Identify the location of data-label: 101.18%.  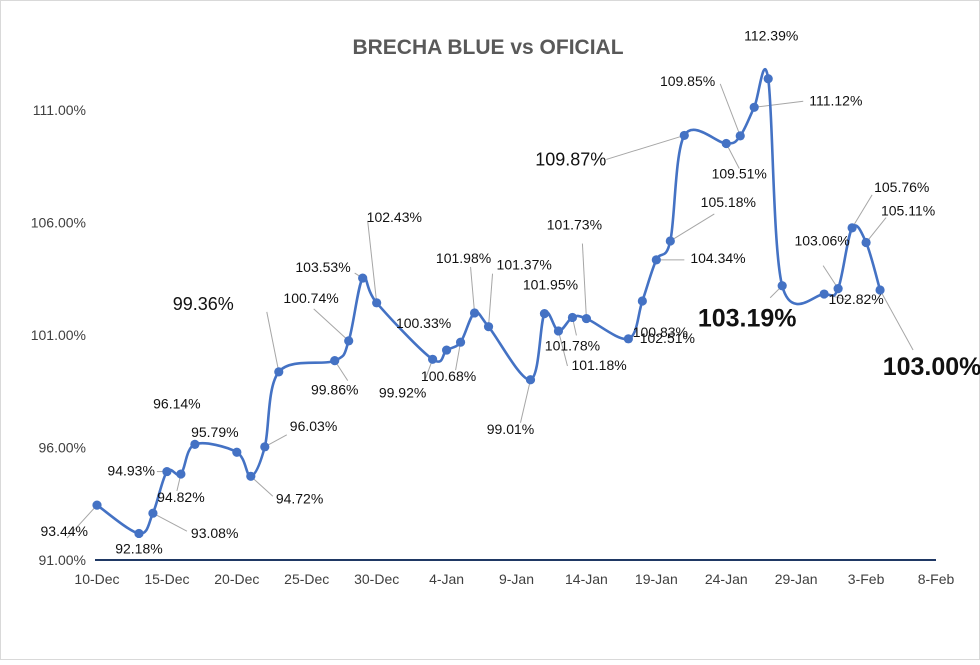
(598, 365).